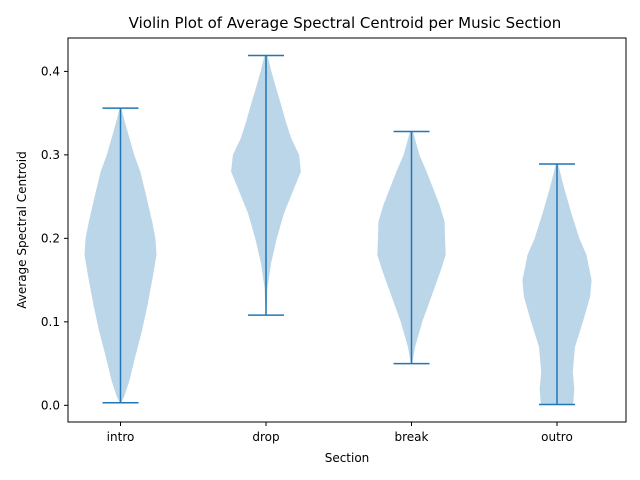 The height and width of the screenshot is (480, 640). What do you see at coordinates (120, 255) in the screenshot?
I see `violin-intro` at bounding box center [120, 255].